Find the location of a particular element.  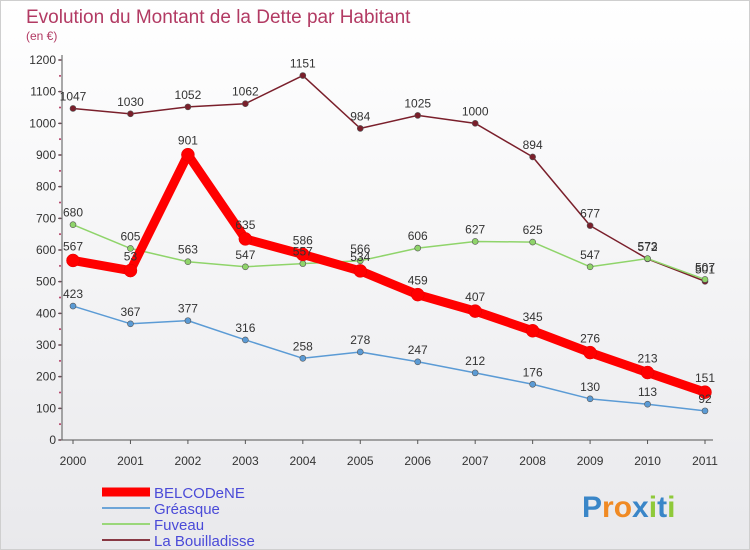

data-label: 586 is located at coordinates (303, 240).